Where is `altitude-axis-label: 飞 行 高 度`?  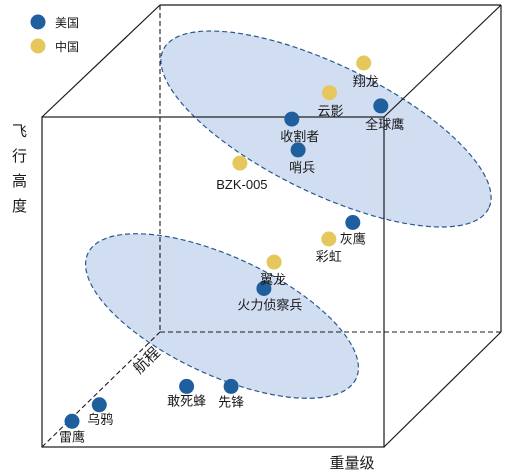 altitude-axis-label: 飞 行 高 度 is located at coordinates (22, 168).